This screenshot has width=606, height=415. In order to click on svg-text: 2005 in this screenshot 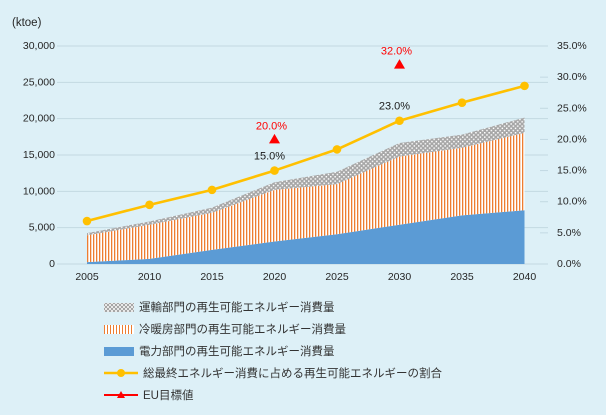, I will do `click(87, 277)`.